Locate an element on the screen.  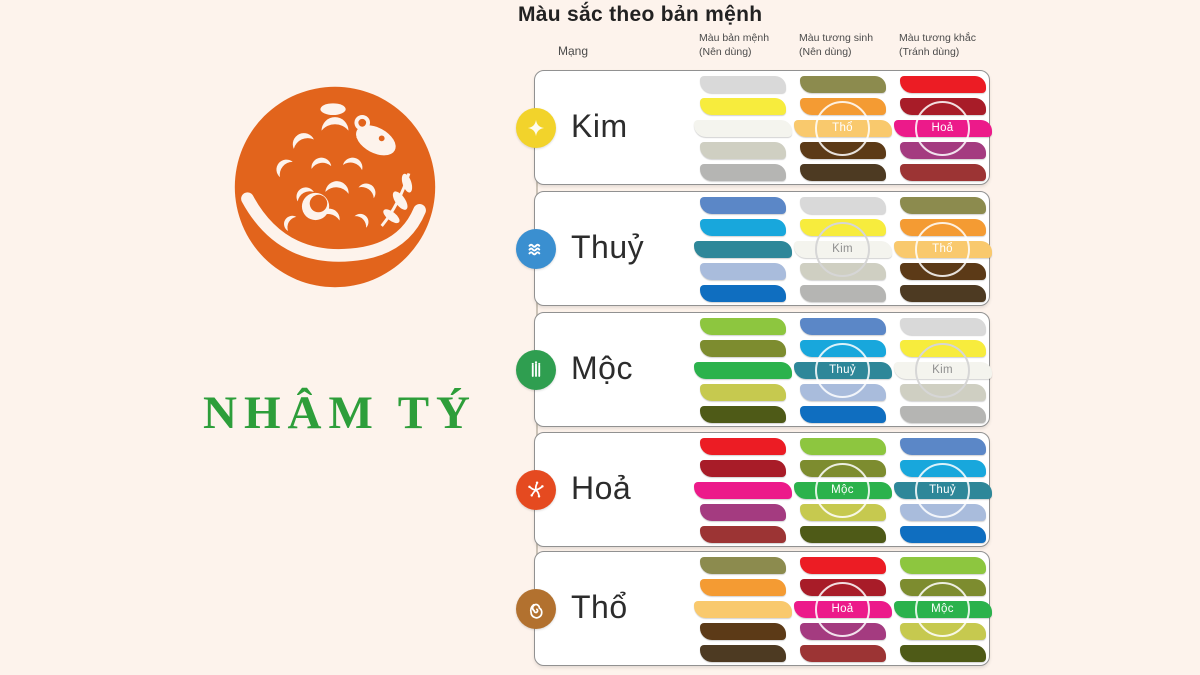
element-label: Thổ is located at coordinates (599, 606).